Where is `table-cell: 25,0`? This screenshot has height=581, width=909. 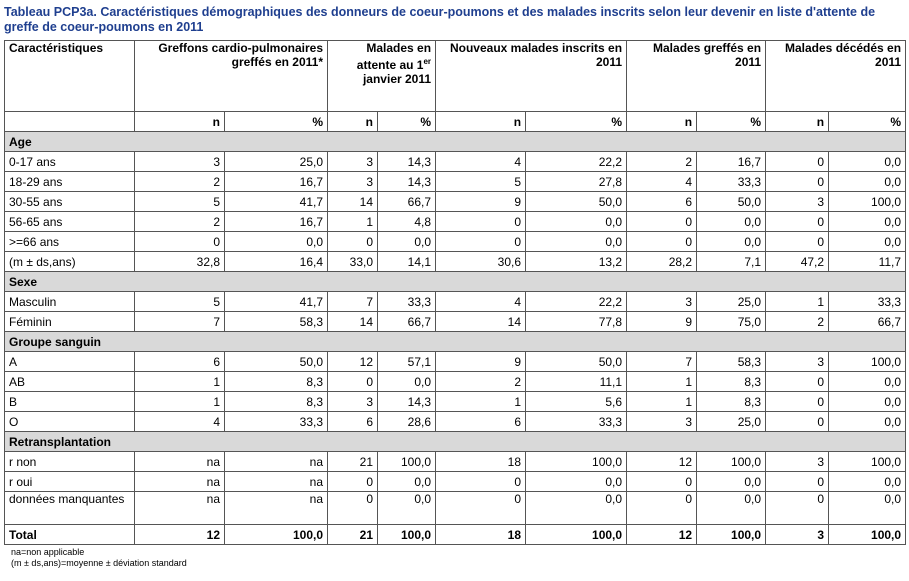 table-cell: 25,0 is located at coordinates (276, 161).